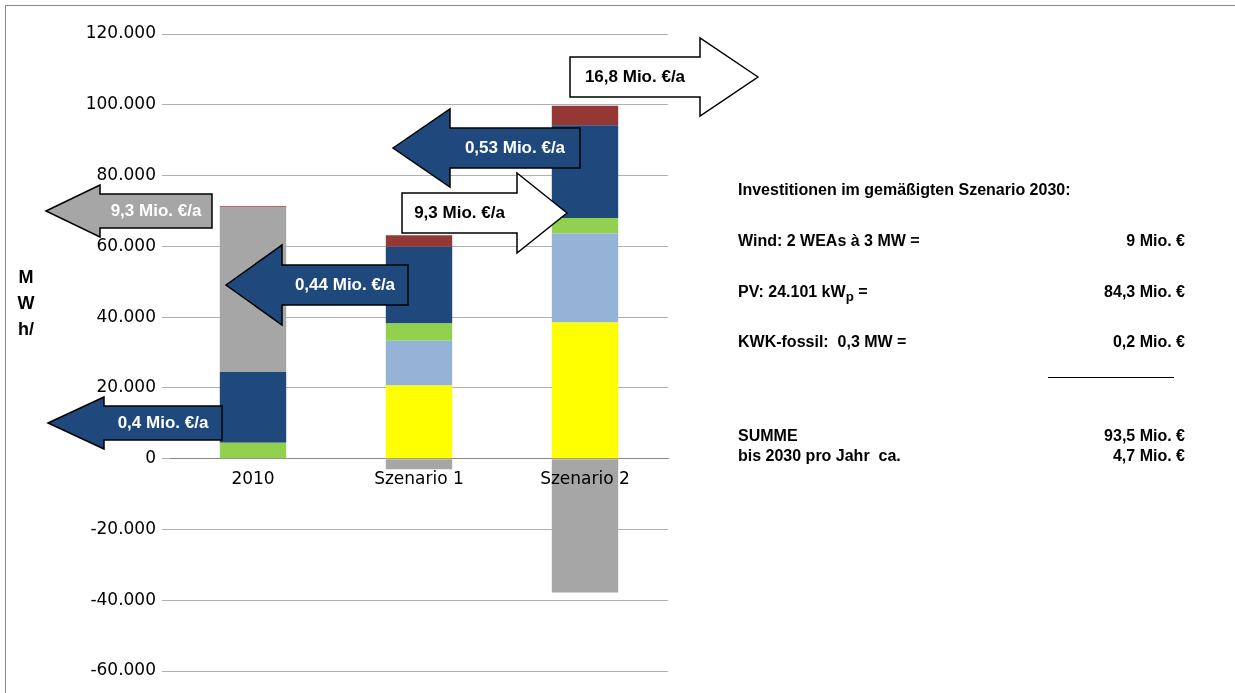 This screenshot has height=693, width=1235. What do you see at coordinates (819, 456) in the screenshot?
I see `text: bis 2030 pro Jahr ca.` at bounding box center [819, 456].